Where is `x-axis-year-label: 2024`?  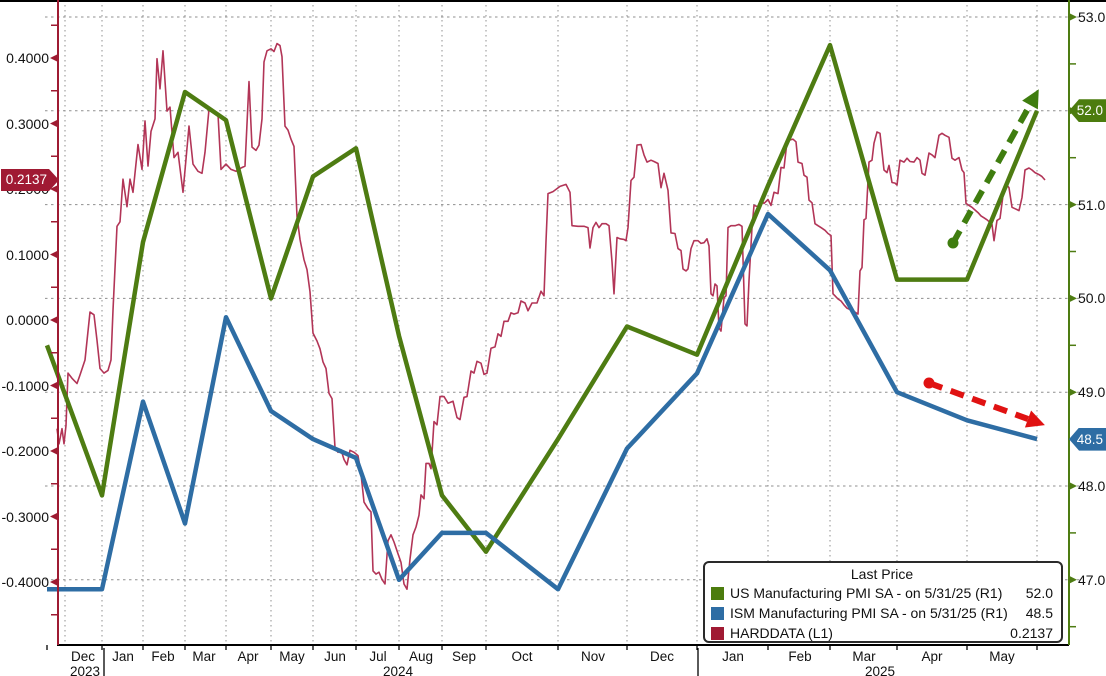
x-axis-year-label: 2024 is located at coordinates (398, 670).